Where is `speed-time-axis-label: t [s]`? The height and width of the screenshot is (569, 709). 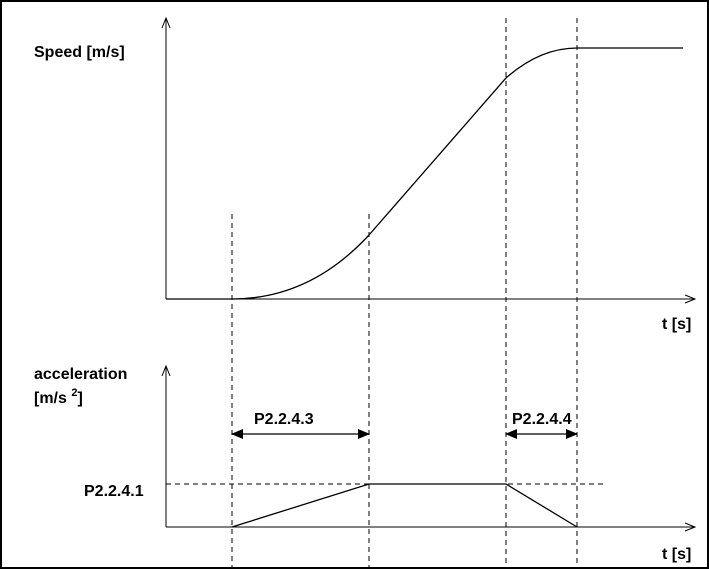
speed-time-axis-label: t [s] is located at coordinates (676, 324).